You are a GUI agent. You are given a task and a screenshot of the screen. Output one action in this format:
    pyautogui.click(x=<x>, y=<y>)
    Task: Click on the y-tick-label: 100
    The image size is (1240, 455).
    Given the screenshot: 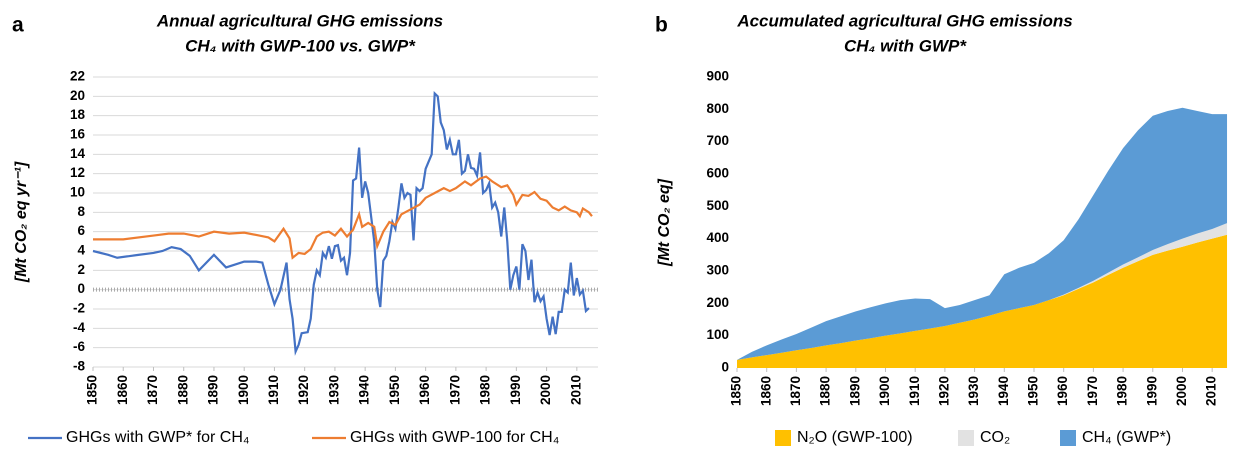 What is the action you would take?
    pyautogui.click(x=717, y=334)
    